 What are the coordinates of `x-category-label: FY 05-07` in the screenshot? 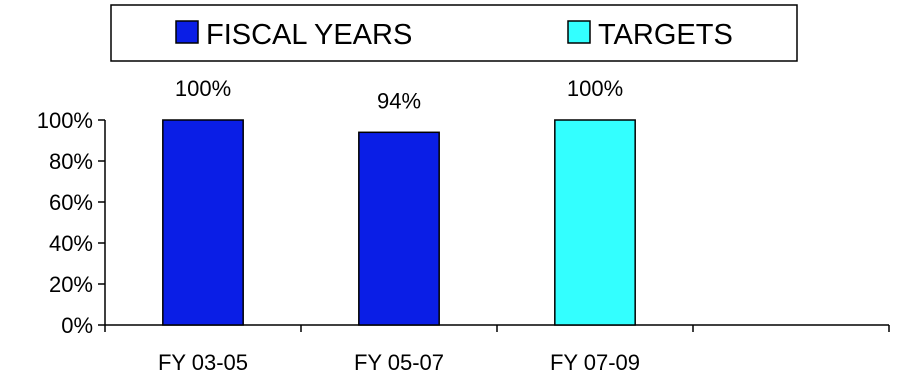 It's located at (399, 362).